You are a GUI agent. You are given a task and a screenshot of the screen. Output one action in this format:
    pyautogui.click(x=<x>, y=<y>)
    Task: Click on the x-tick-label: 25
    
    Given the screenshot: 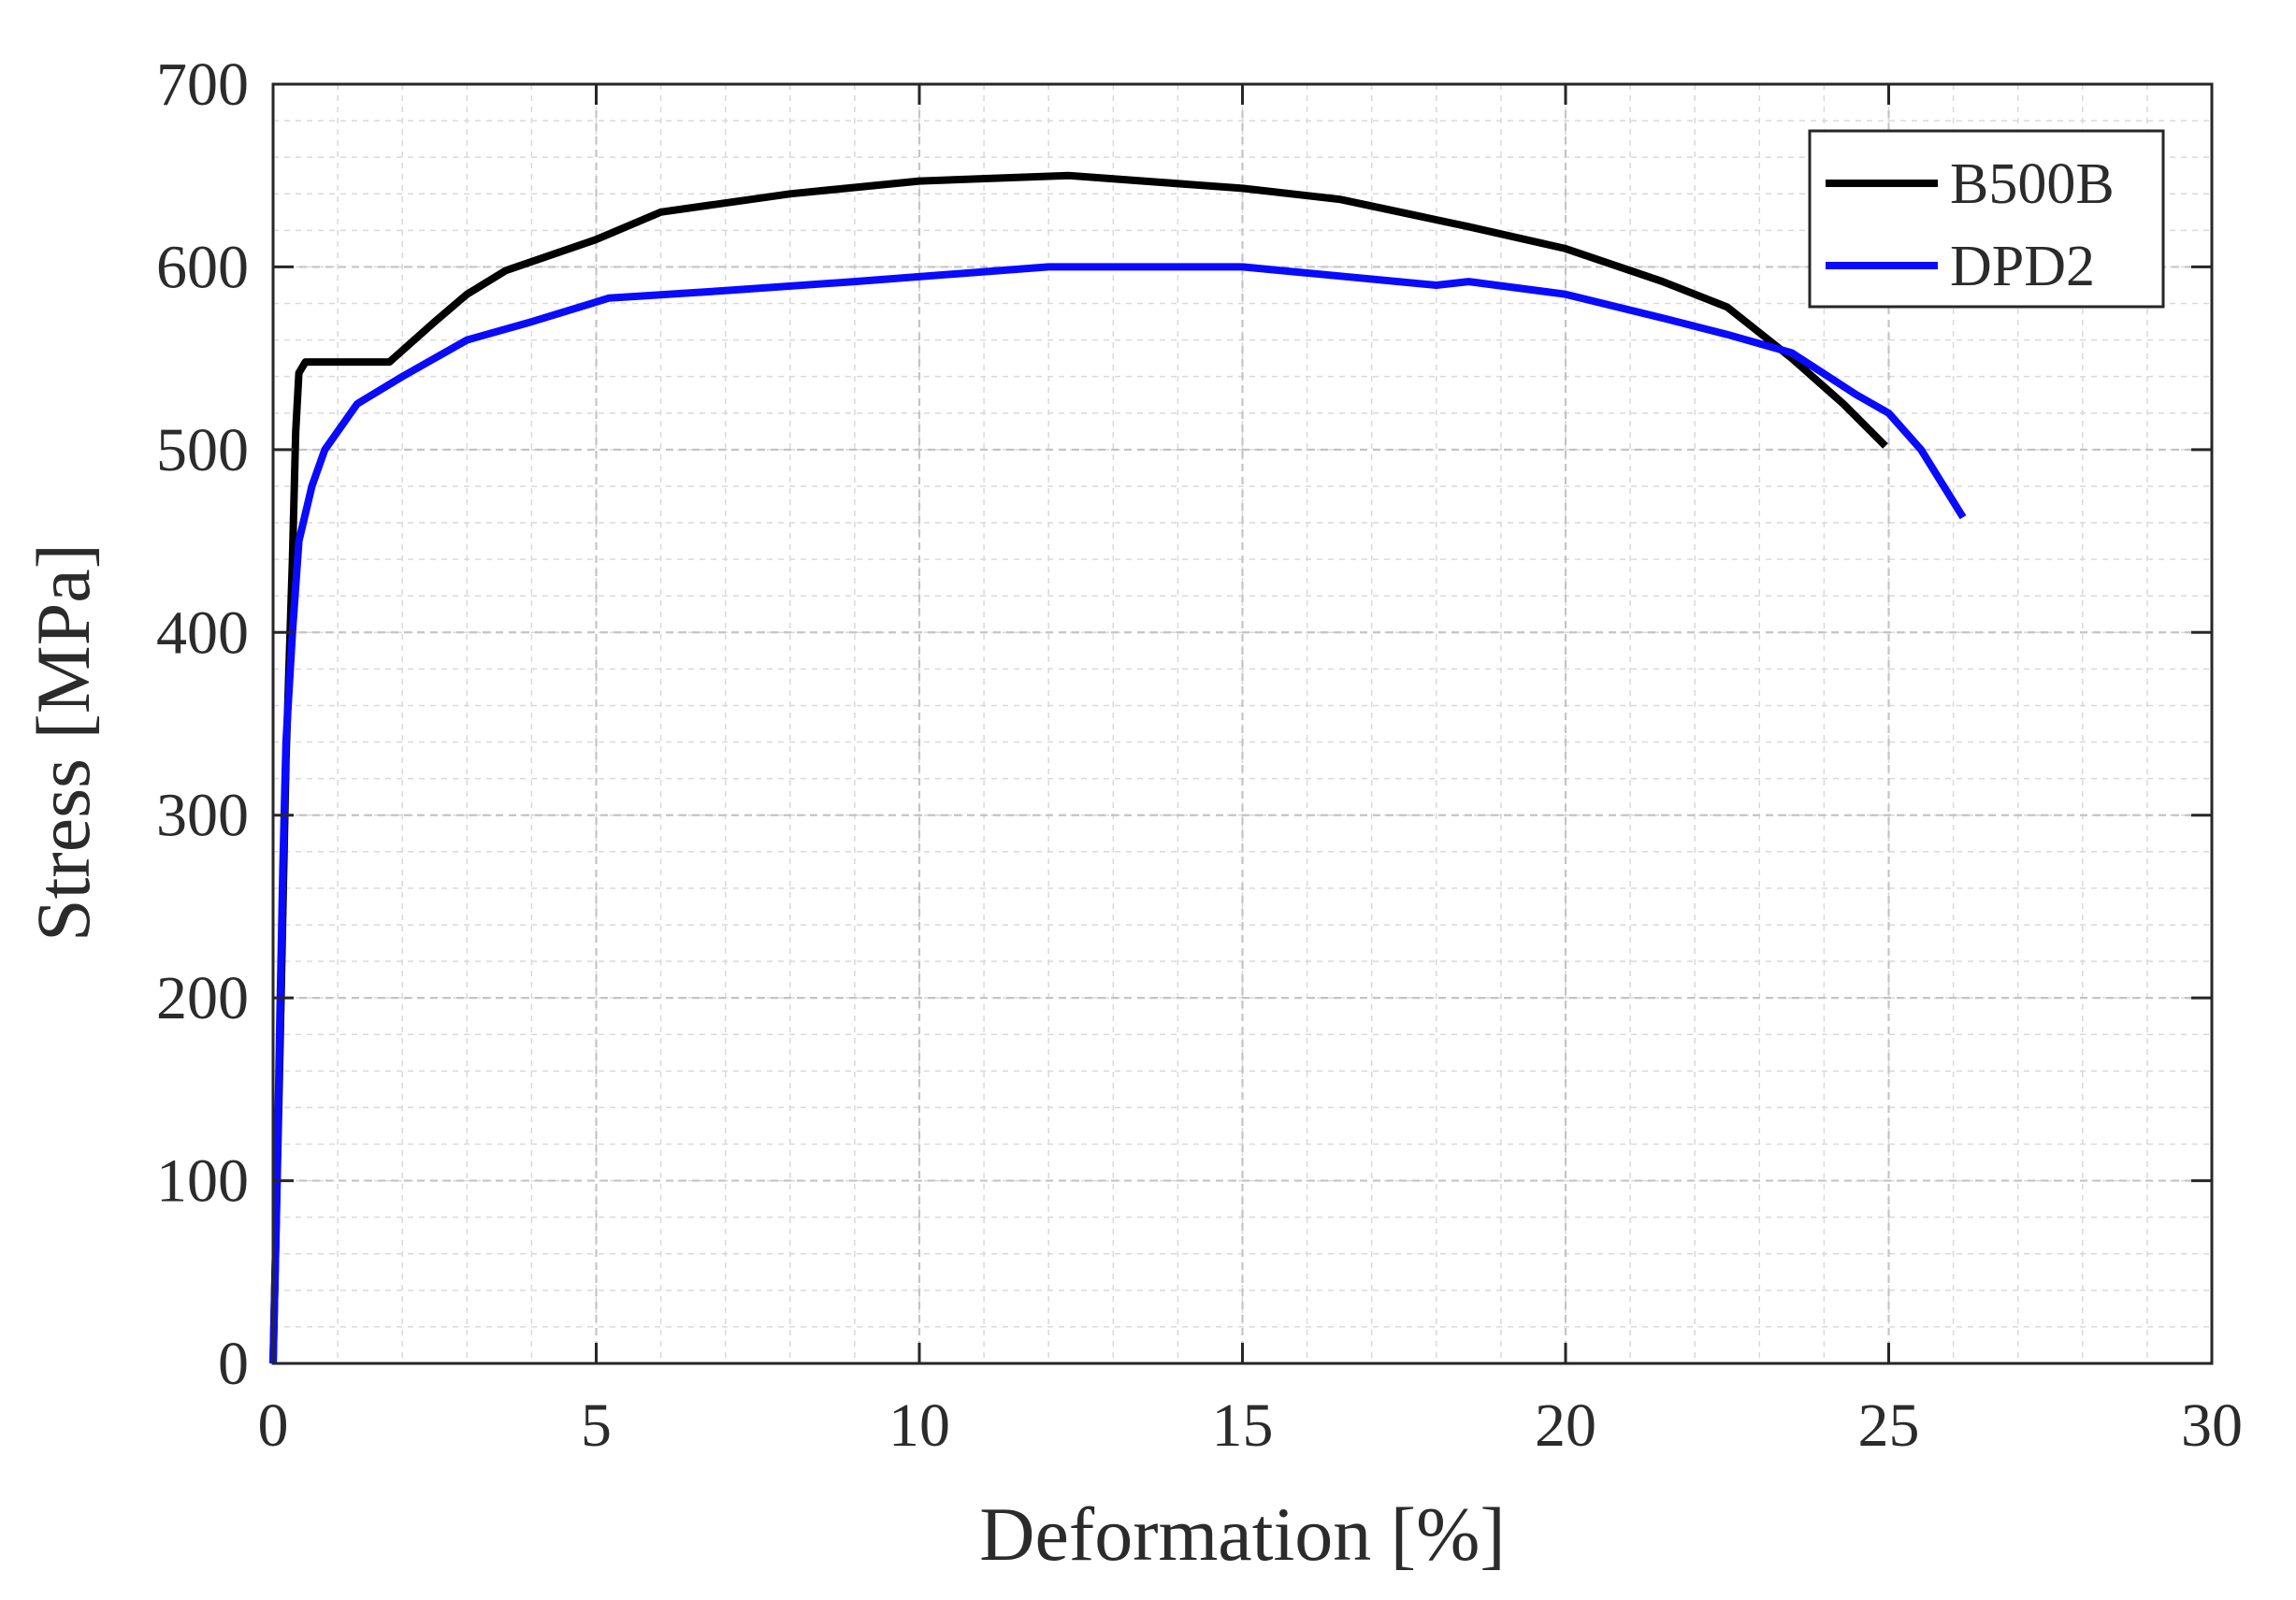 What is the action you would take?
    pyautogui.click(x=1889, y=1425)
    